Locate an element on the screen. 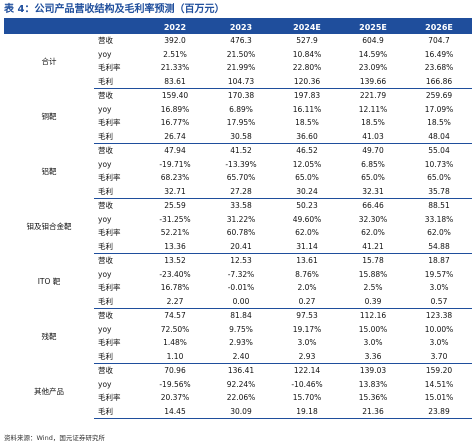  table-row: 钼及钼合金靶 营收 25.59 33.58 50.23 66.46 88.51 is located at coordinates (238, 214).